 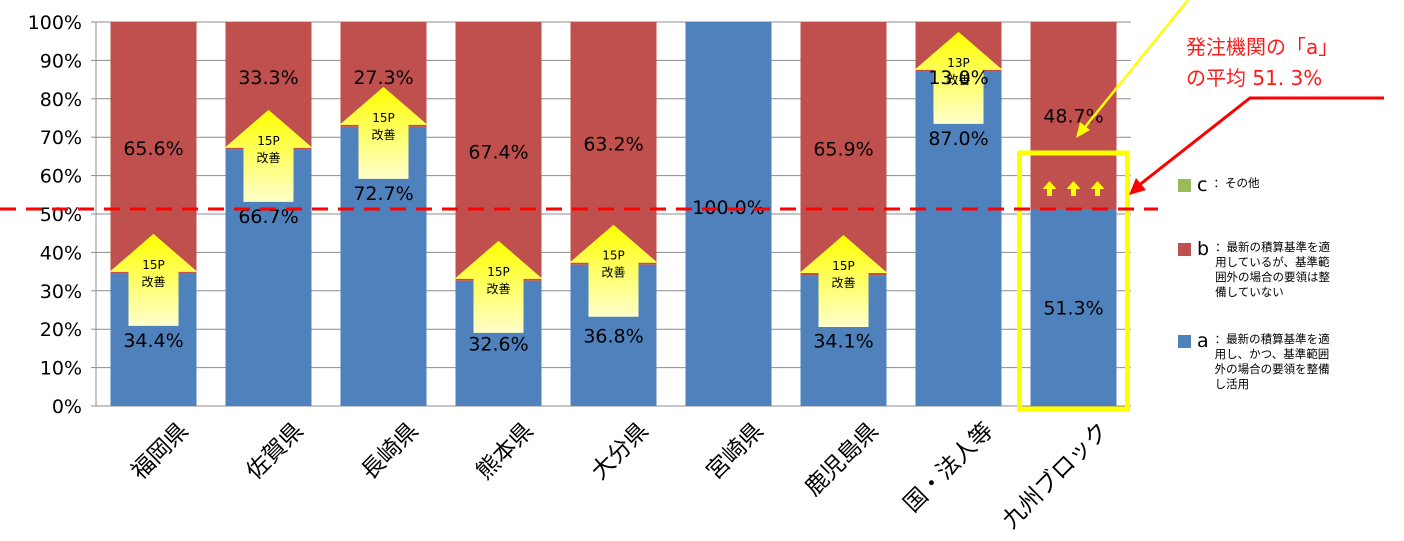 What do you see at coordinates (958, 63) in the screenshot?
I see `arrow-label: 13P` at bounding box center [958, 63].